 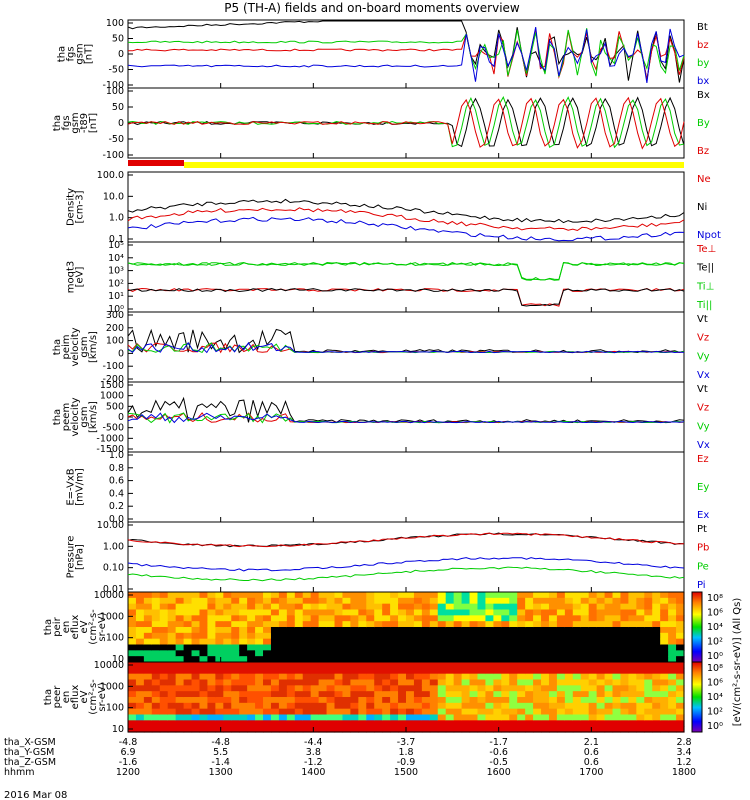 What do you see at coordinates (499, 772) in the screenshot?
I see `ephemeris-value: 1600` at bounding box center [499, 772].